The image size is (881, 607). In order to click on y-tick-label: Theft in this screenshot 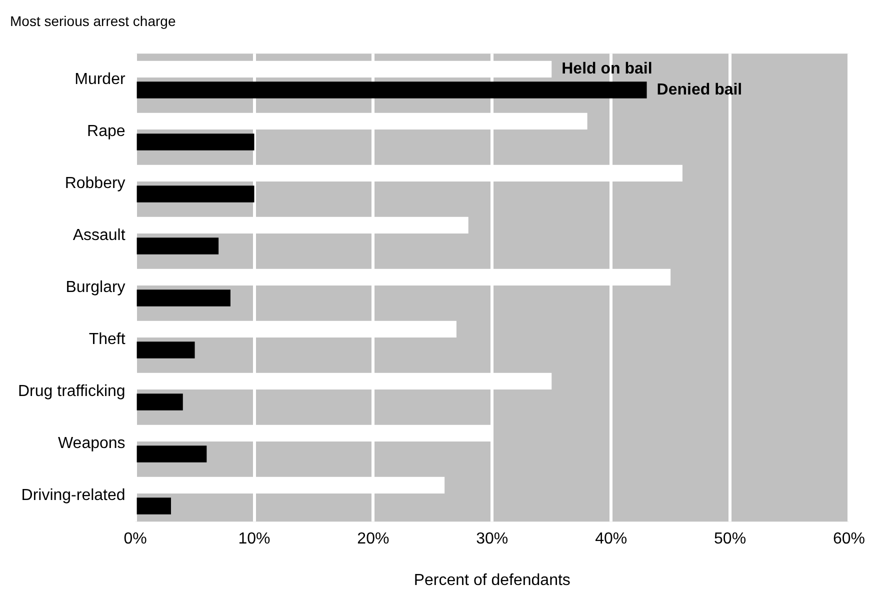, I will do `click(107, 339)`.